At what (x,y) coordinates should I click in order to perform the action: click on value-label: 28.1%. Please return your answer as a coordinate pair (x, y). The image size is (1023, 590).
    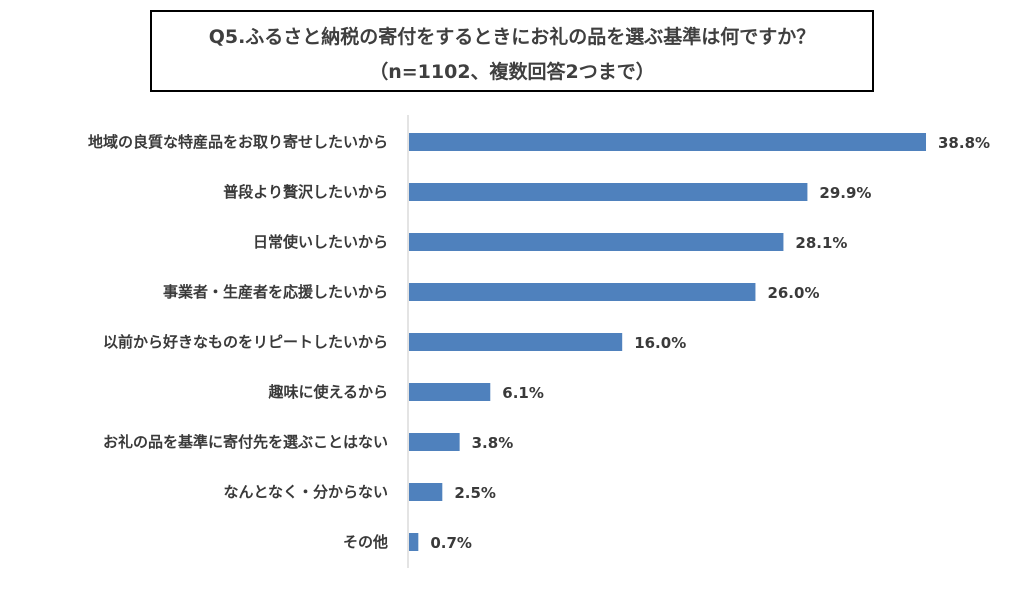
    Looking at the image, I should click on (821, 243).